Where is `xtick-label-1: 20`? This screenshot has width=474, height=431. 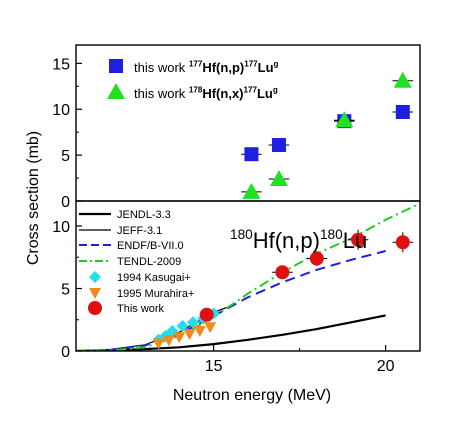 xtick-label-1: 20 is located at coordinates (386, 366).